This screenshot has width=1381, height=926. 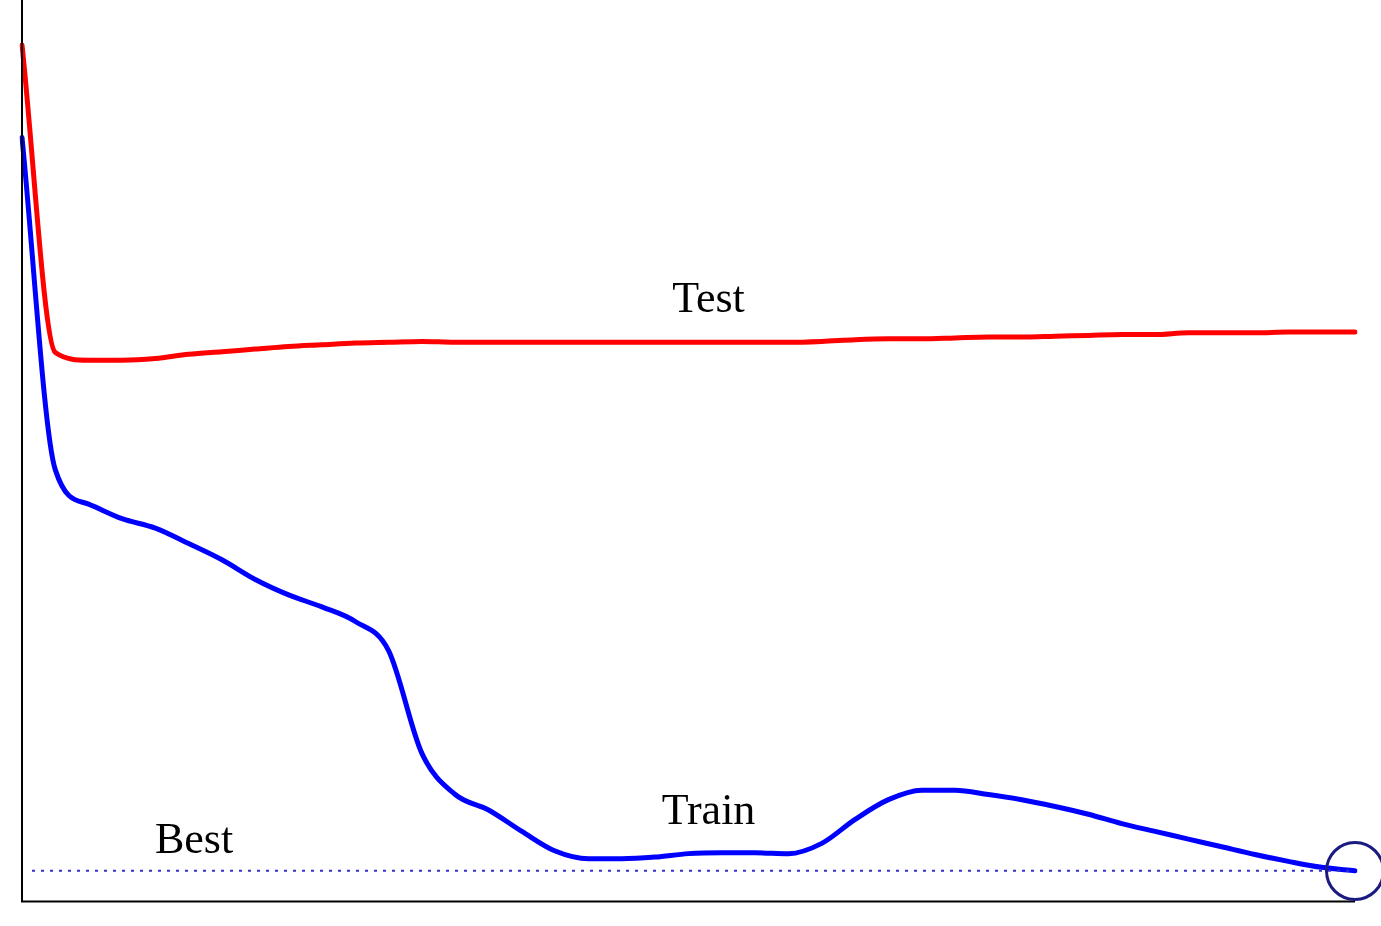 What do you see at coordinates (708, 809) in the screenshot?
I see `series-label: Train` at bounding box center [708, 809].